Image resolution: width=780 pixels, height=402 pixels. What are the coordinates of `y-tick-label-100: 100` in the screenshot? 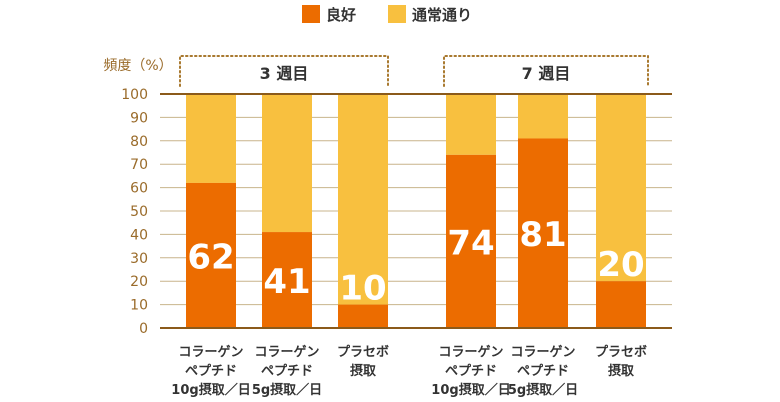 It's located at (134, 95).